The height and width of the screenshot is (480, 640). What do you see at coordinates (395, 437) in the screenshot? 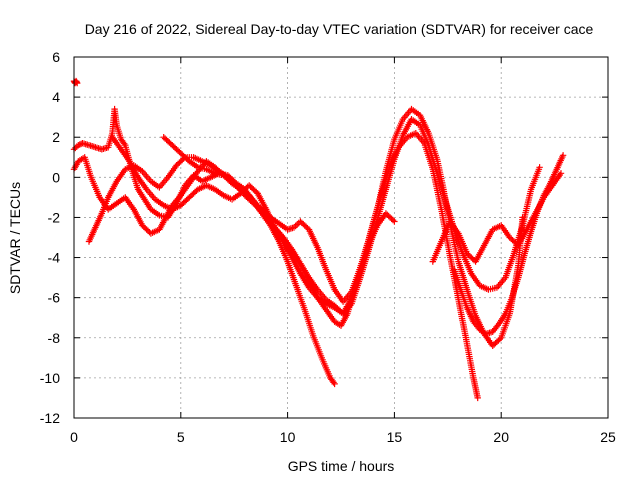
I see `x-tick-label: 15` at bounding box center [395, 437].